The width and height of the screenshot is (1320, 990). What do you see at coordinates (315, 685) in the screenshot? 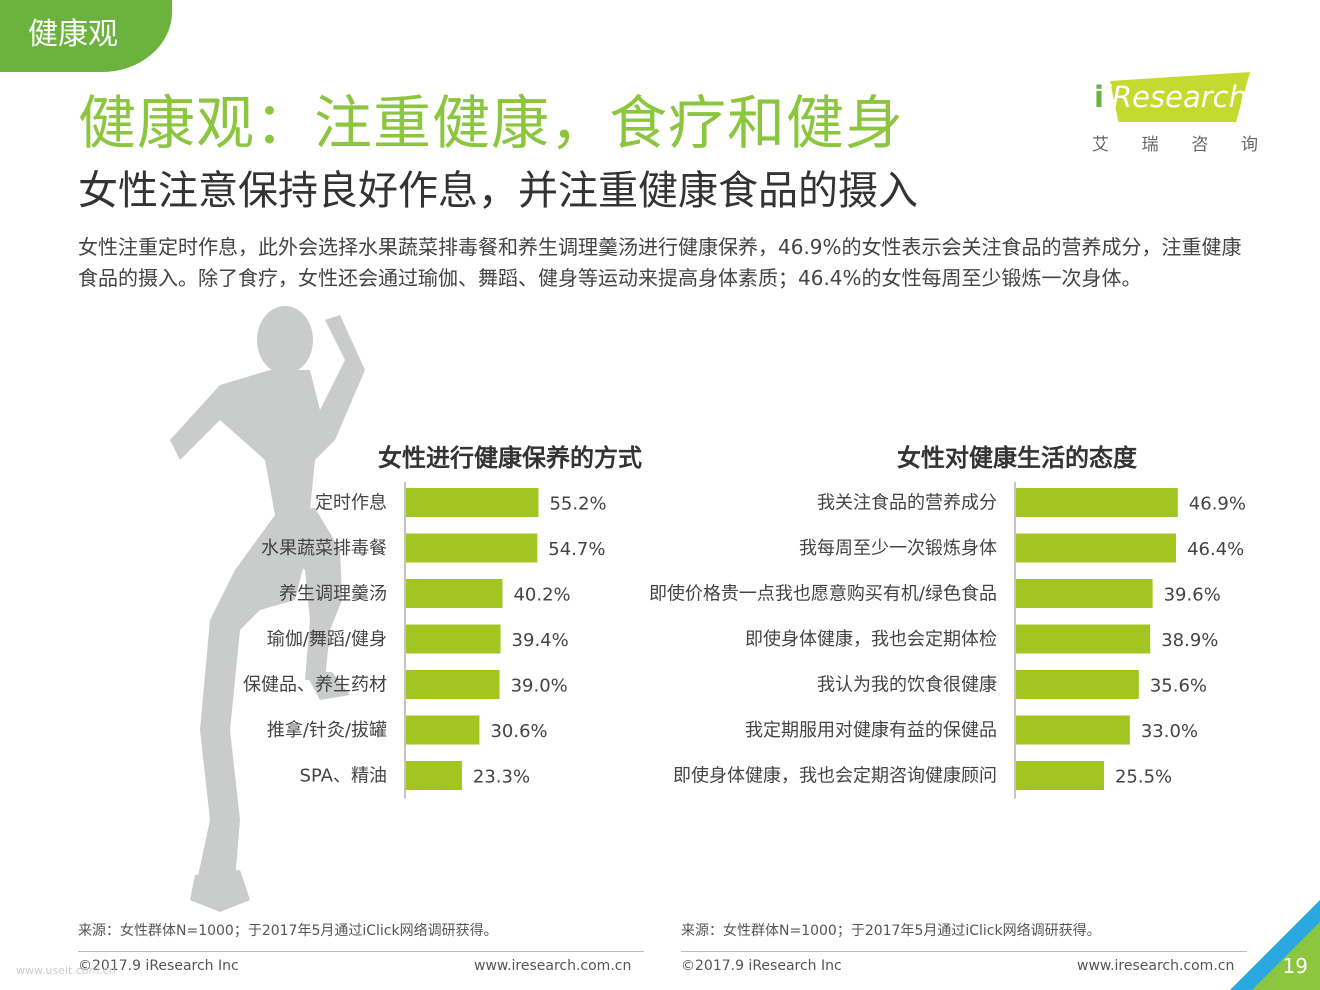
I see `category-label: 保健品、养生药材` at bounding box center [315, 685].